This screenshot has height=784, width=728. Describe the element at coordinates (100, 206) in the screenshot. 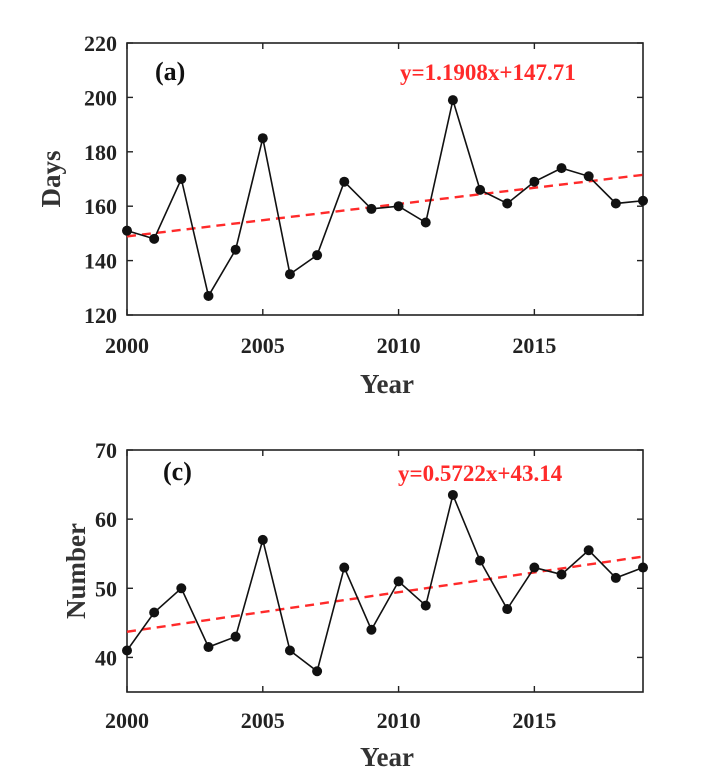

I see `y-tick-label: 160` at that location.